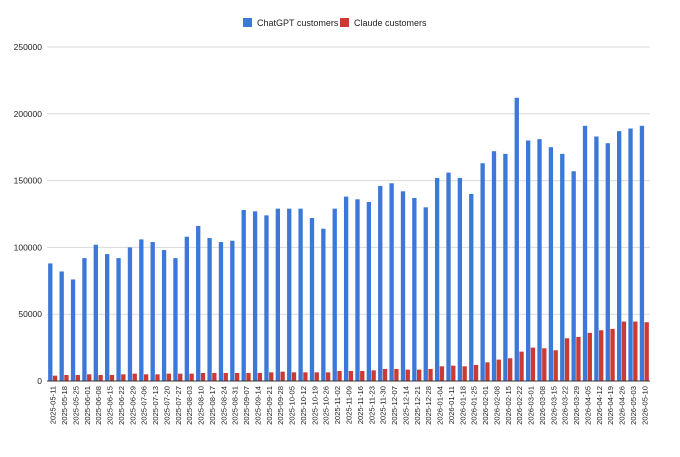 The image size is (680, 457). Describe the element at coordinates (508, 405) in the screenshot. I see `x-tick-label: 2026-02-15` at that location.